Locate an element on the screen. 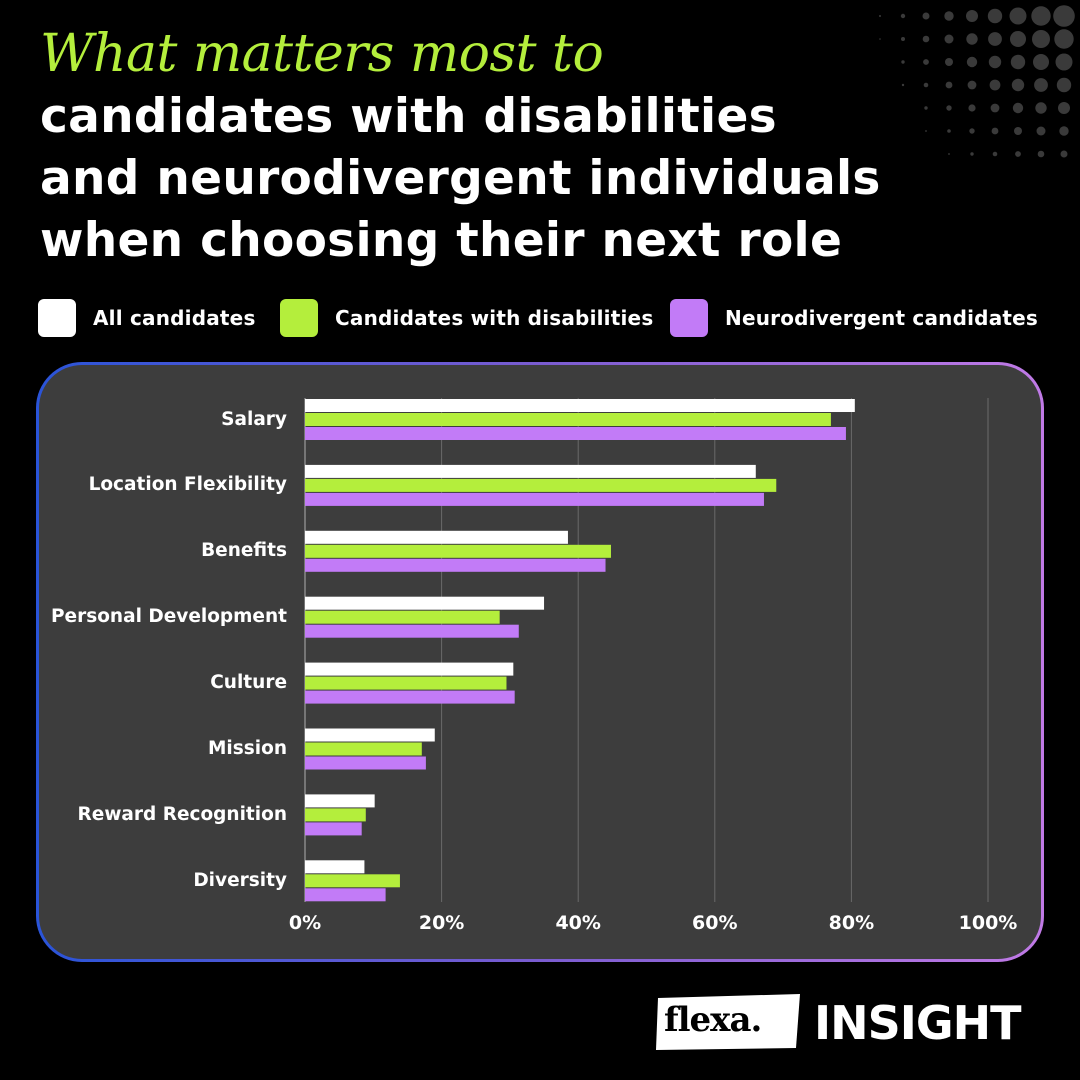  category-label: Mission is located at coordinates (247, 748).